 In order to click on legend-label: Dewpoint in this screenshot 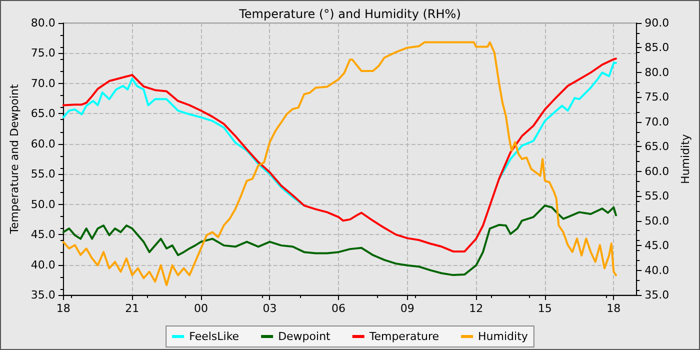, I will do `click(305, 336)`.